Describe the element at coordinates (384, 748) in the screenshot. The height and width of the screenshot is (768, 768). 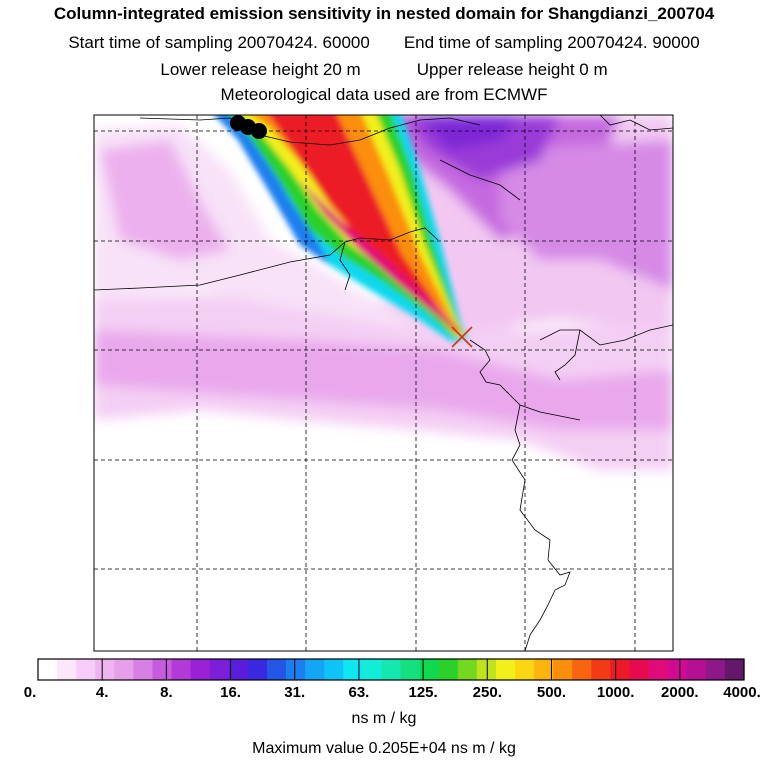
I see `maximum-value-label: Maximum value 0.205E+04 ns m / kg` at that location.